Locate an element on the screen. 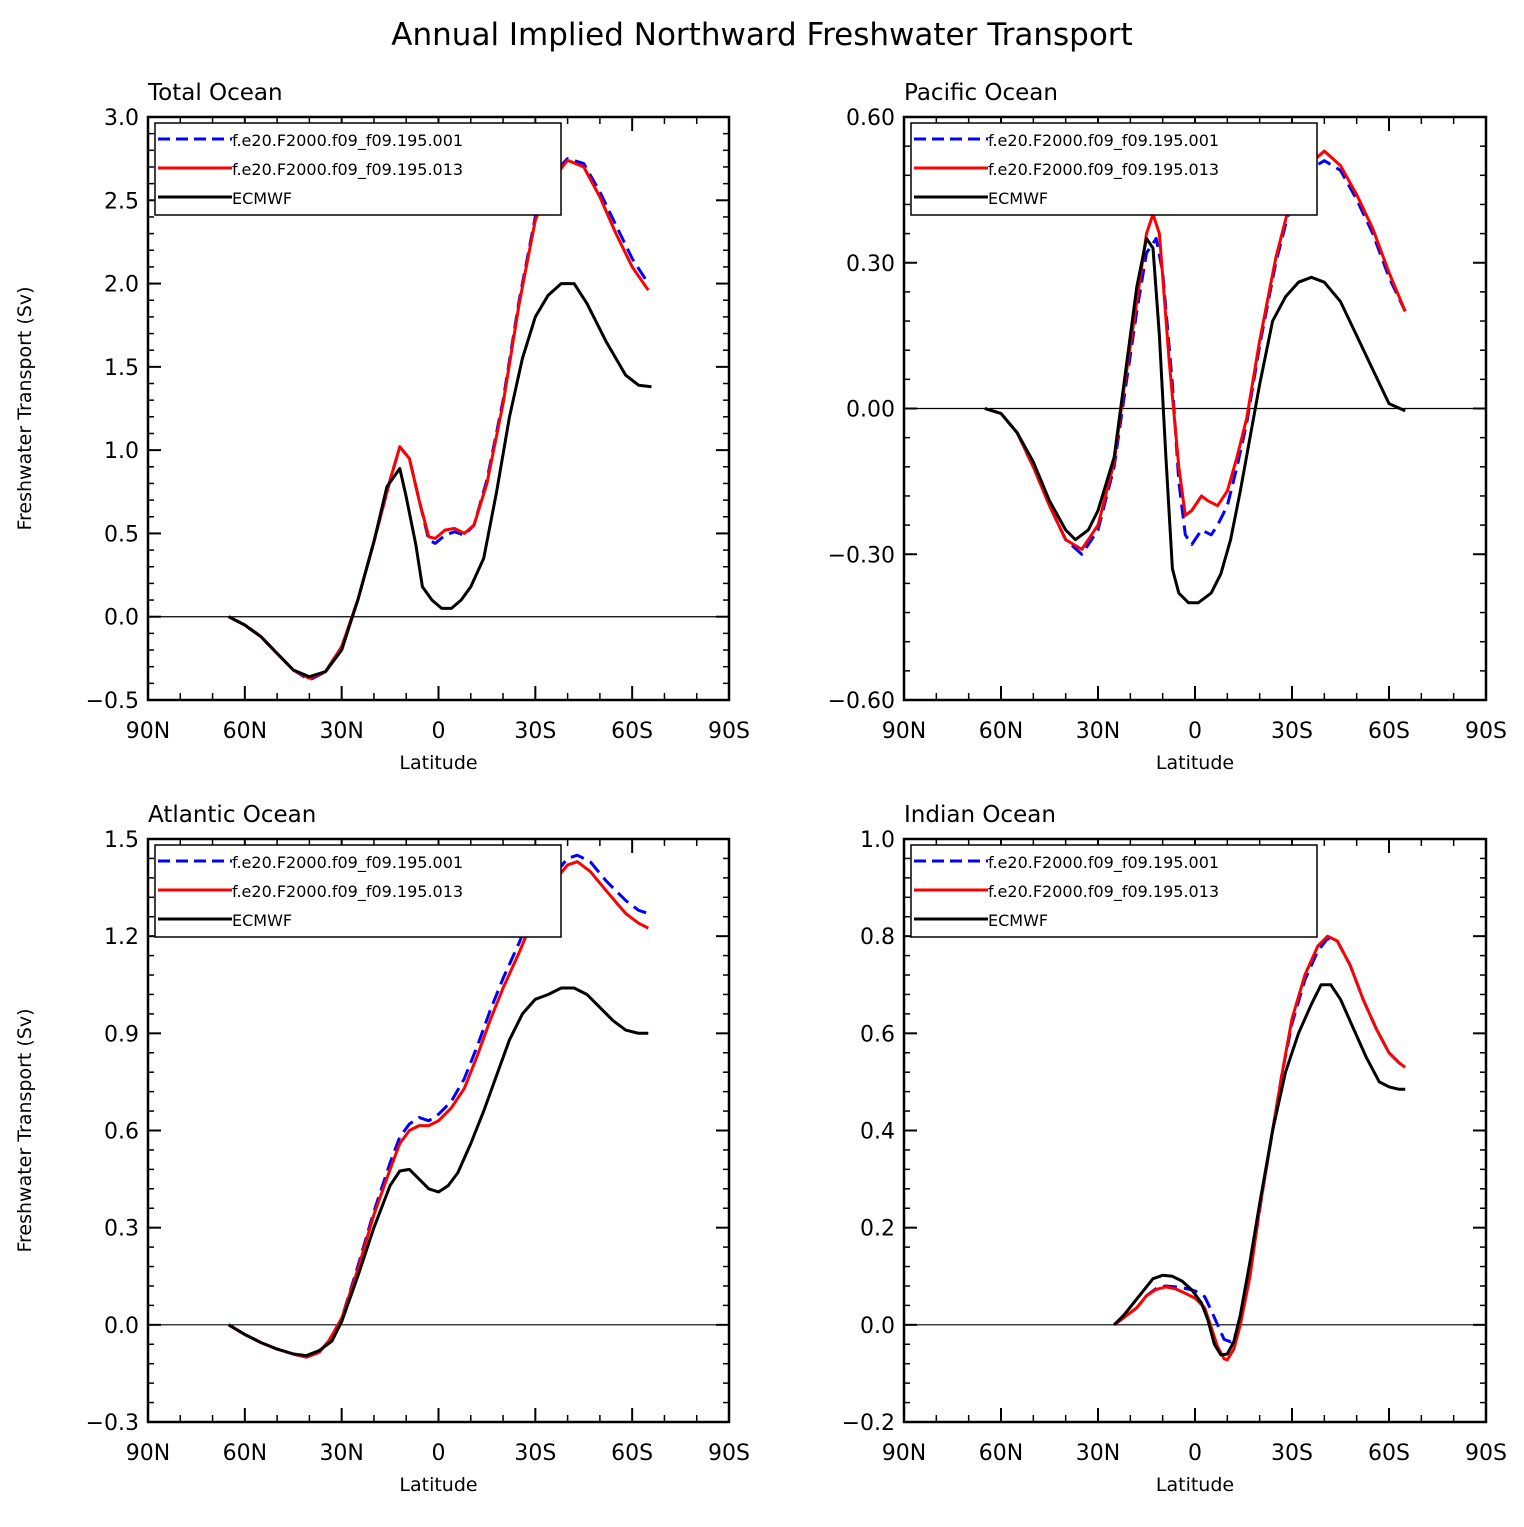 This screenshot has height=1527, width=1524. y-tick-label: −0.3 is located at coordinates (112, 1423).